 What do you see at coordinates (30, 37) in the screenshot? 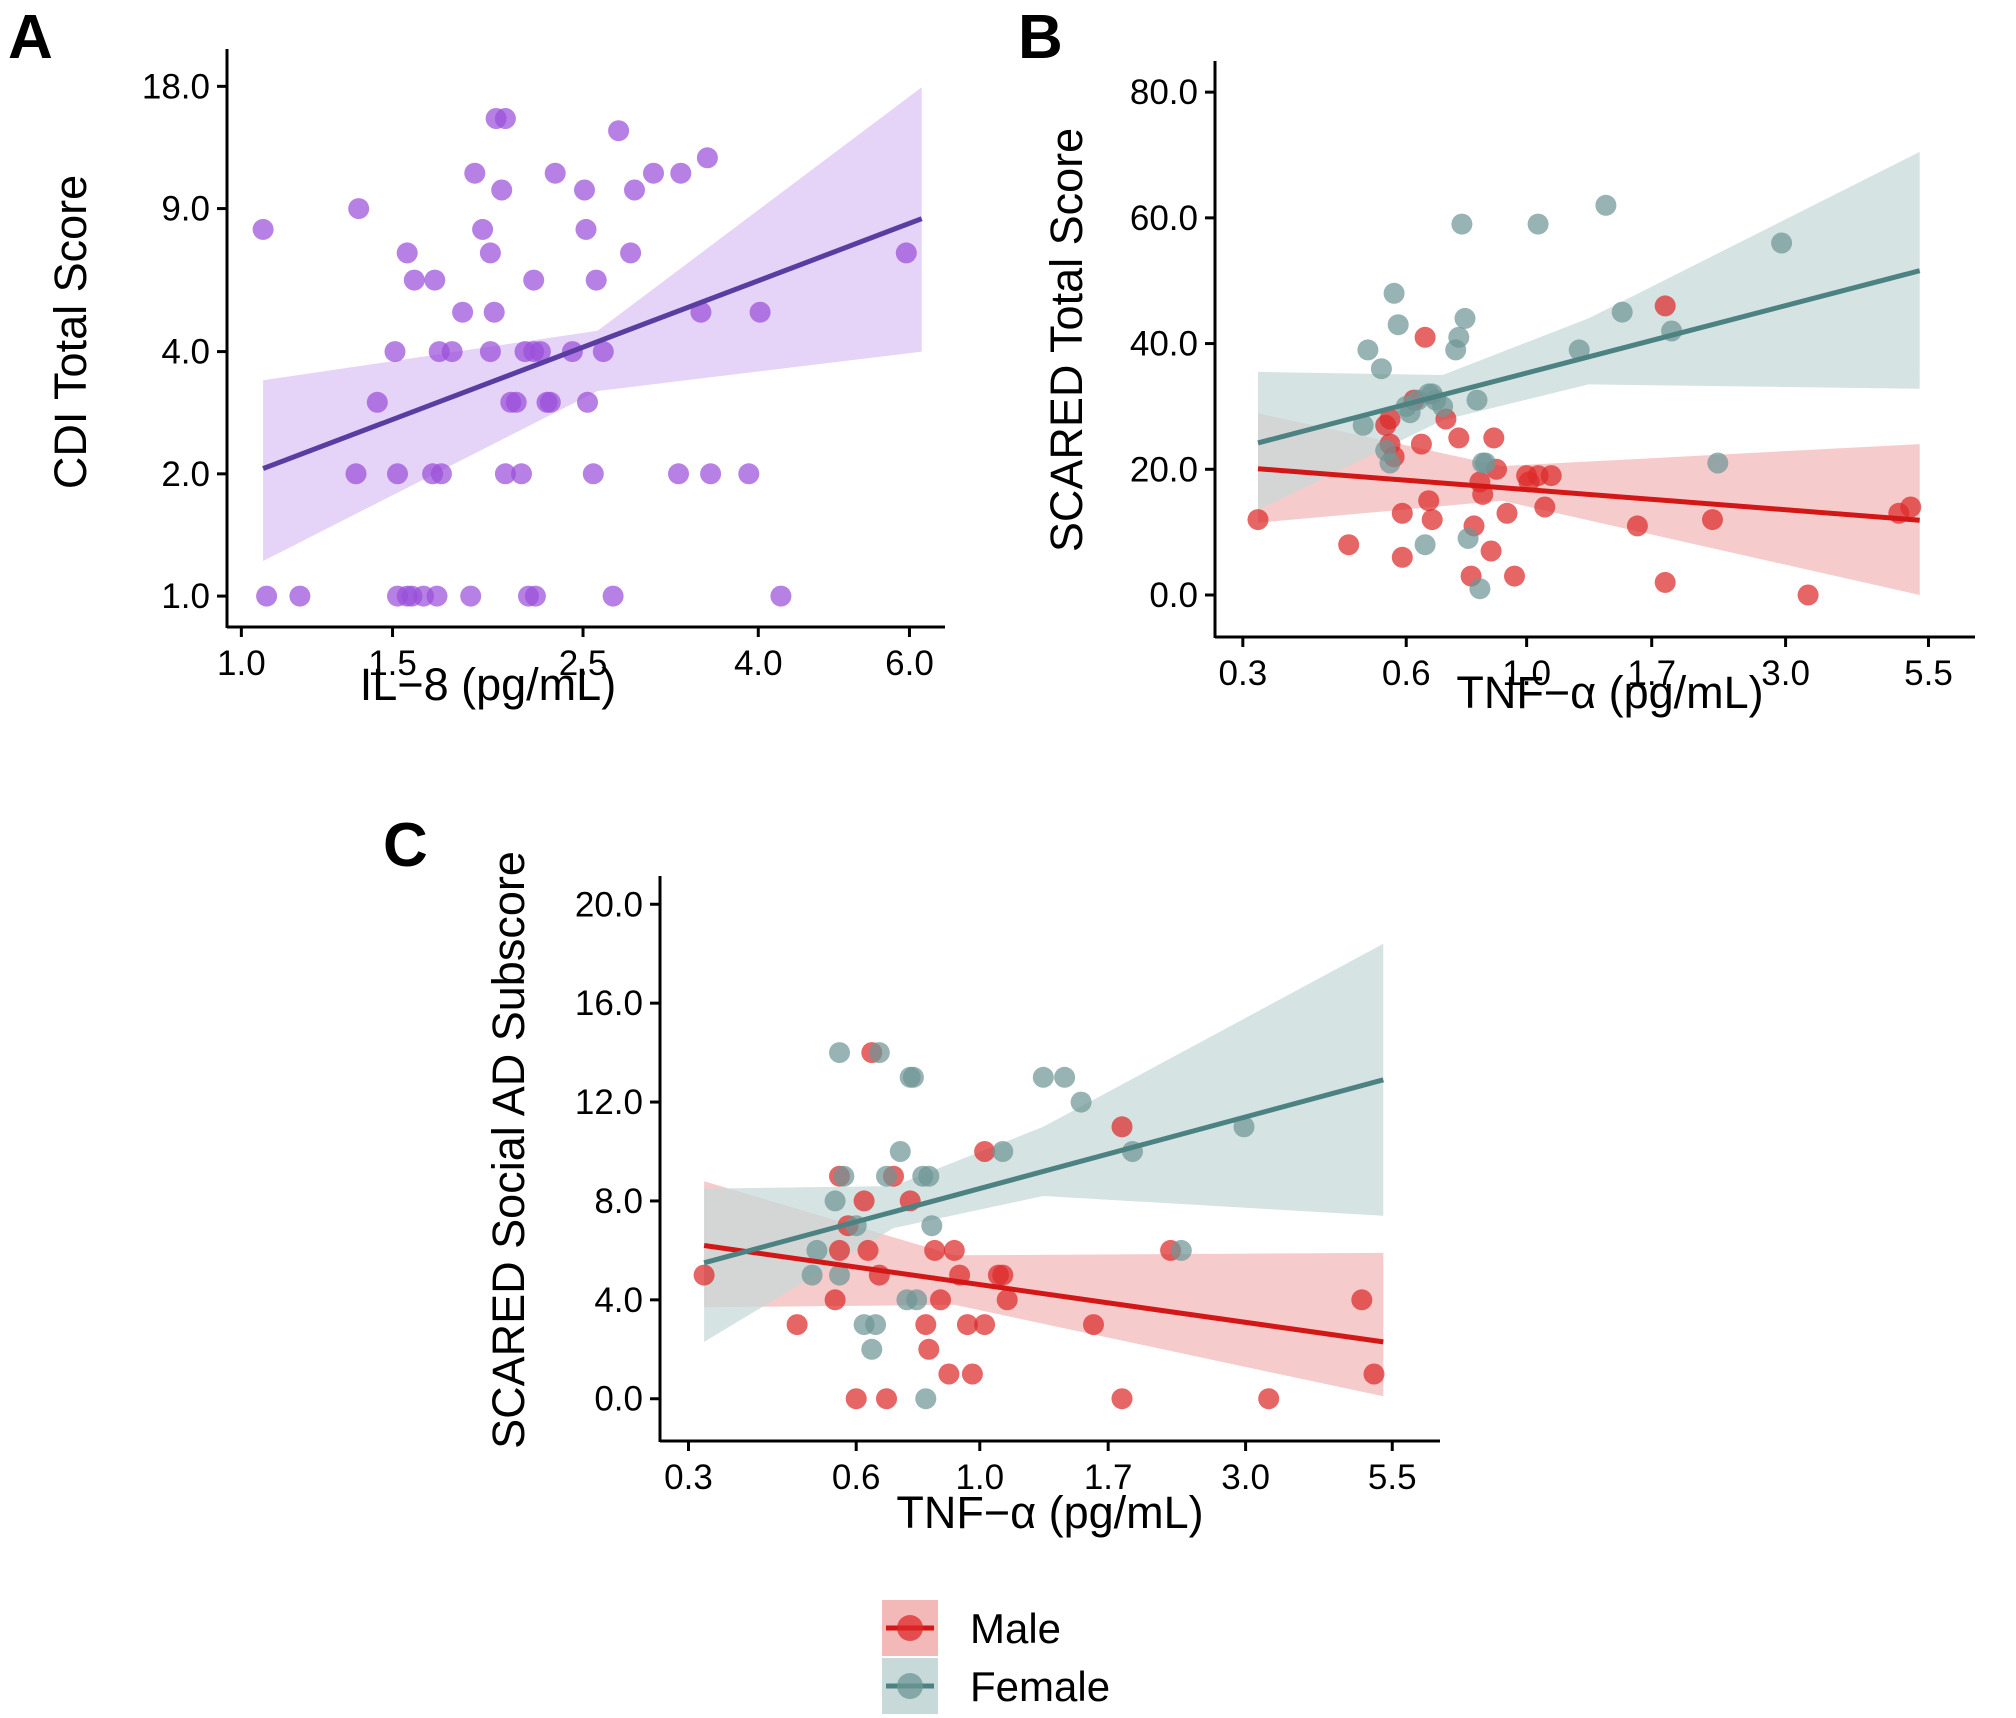
I see `panel-a-label: A` at bounding box center [30, 37].